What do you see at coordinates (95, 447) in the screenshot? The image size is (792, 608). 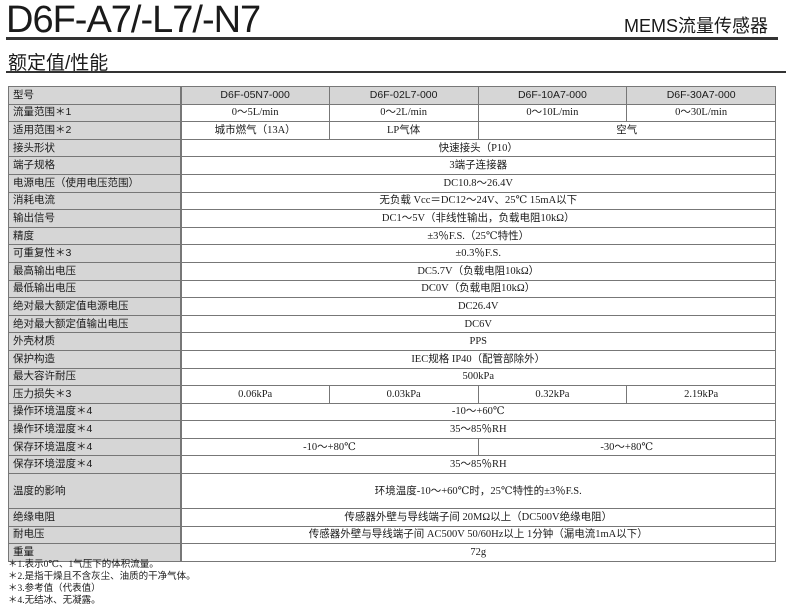 I see `row-label: 保存环境温度＊4` at bounding box center [95, 447].